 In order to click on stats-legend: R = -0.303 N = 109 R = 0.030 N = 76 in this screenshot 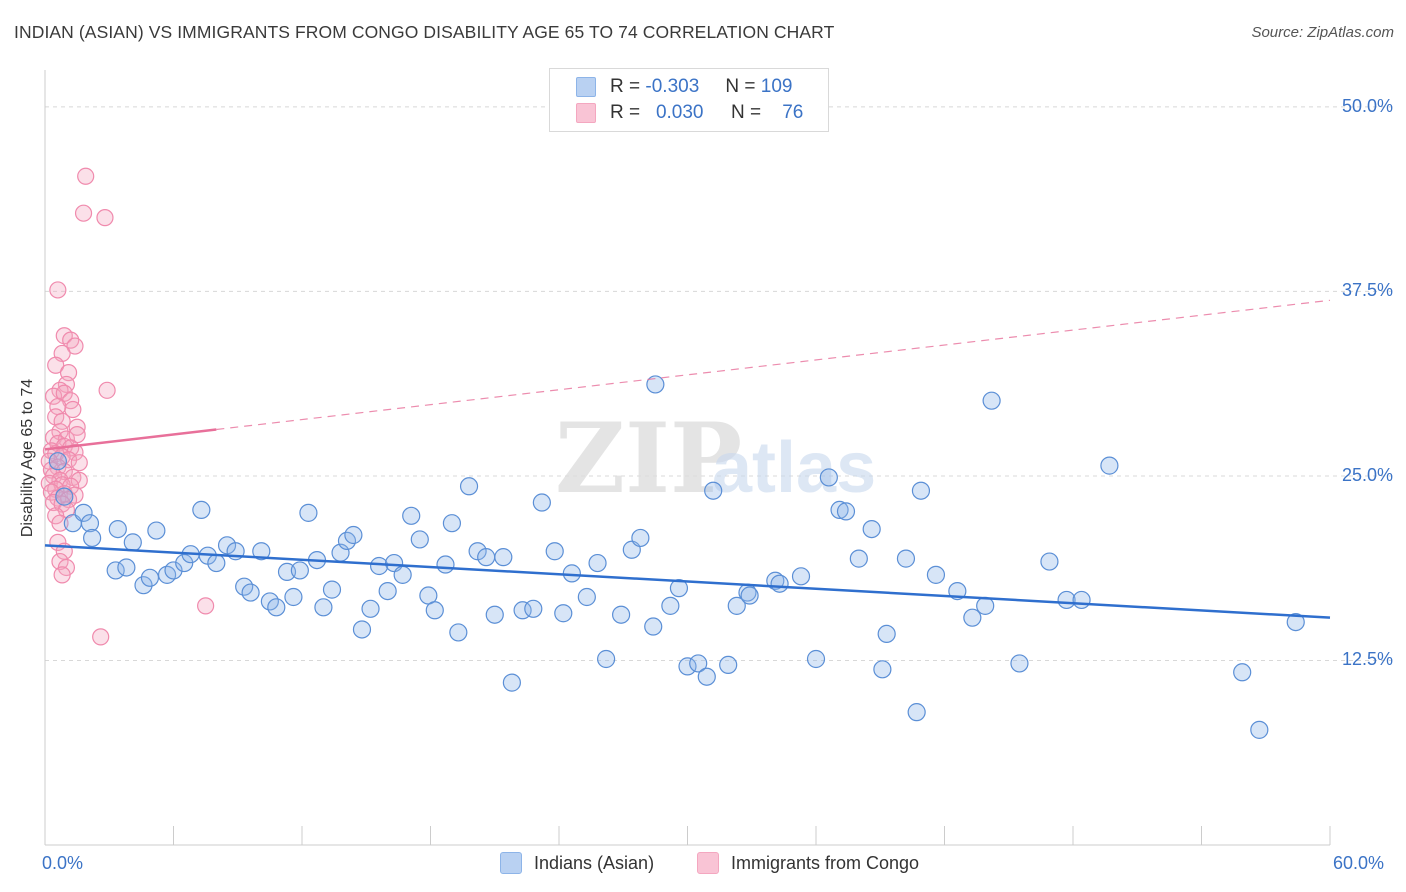, I will do `click(689, 100)`.